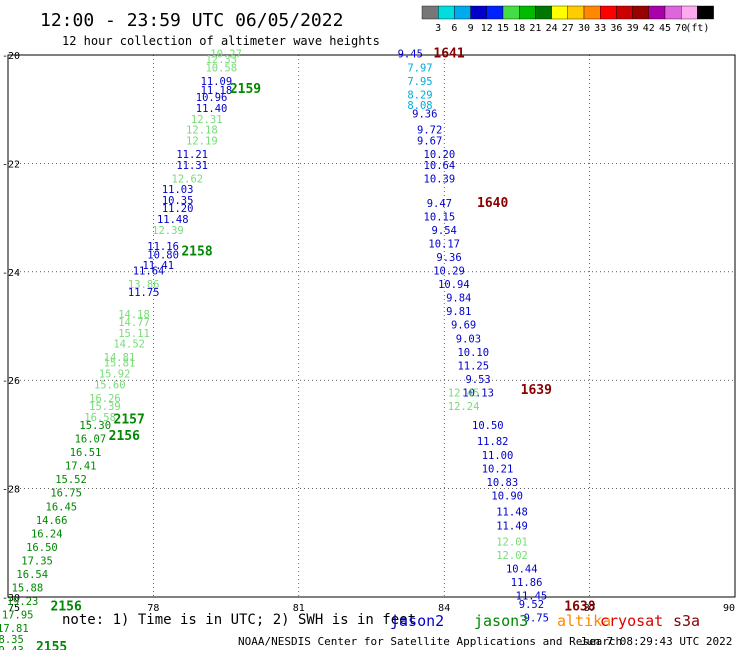  I want to click on swh-reading: 10.10, so click(473, 353).